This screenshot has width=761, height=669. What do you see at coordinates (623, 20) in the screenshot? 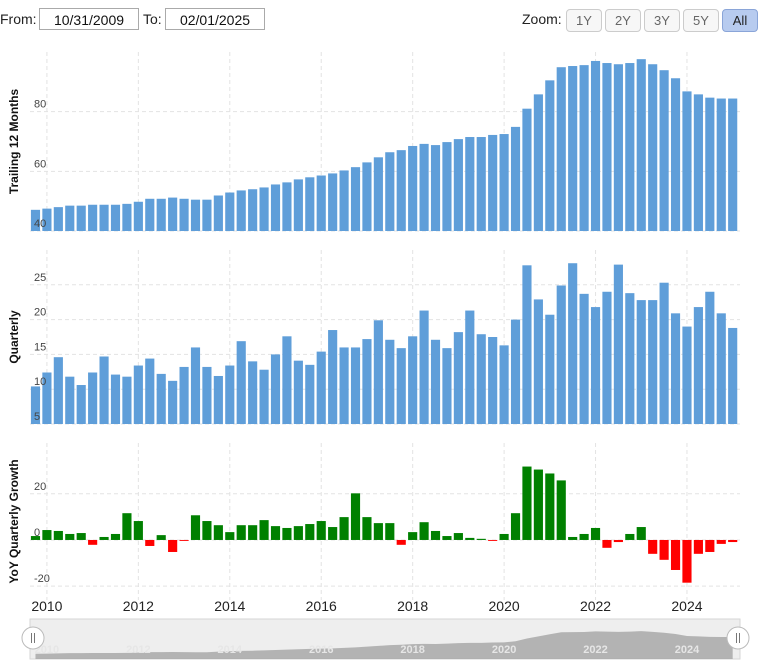
I see `zoom-button: 2Y` at bounding box center [623, 20].